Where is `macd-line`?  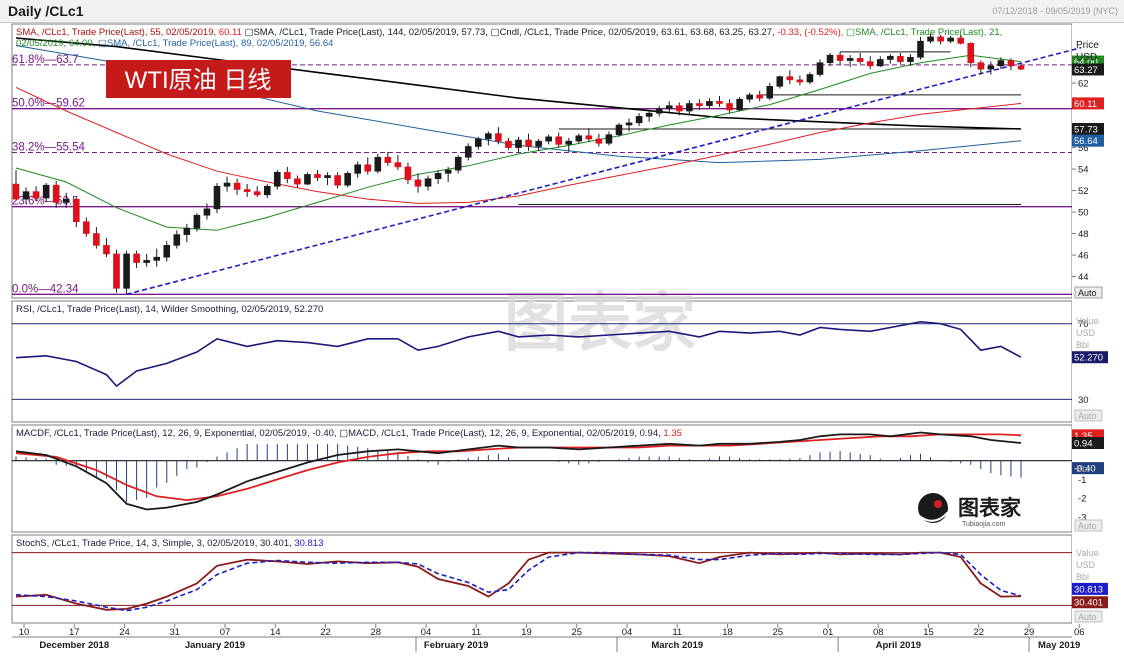
macd-line is located at coordinates (518, 471).